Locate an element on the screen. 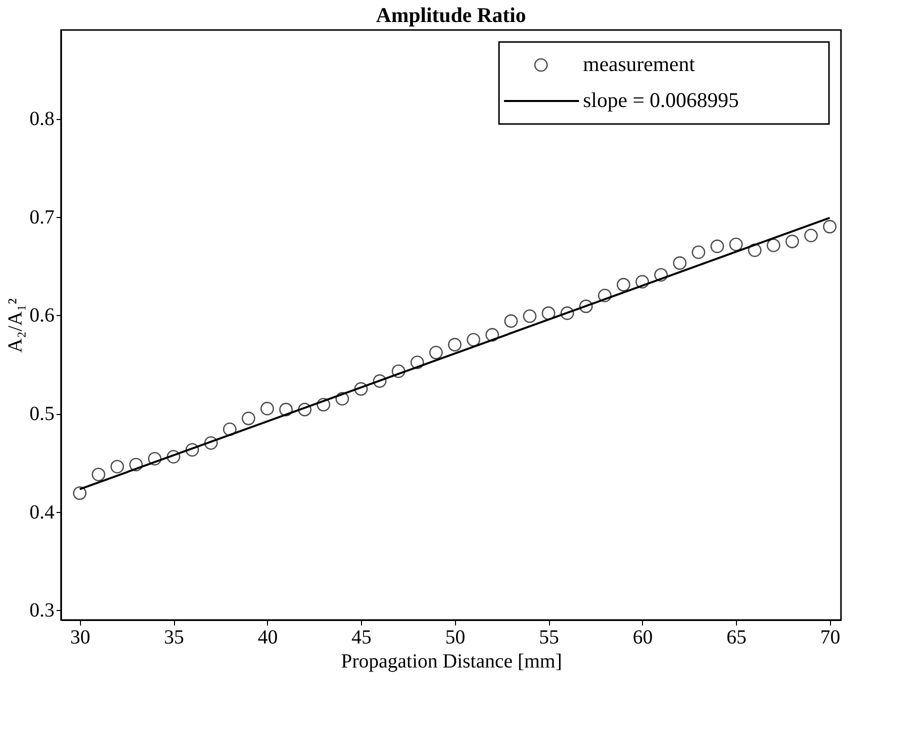 This screenshot has height=732, width=918. x-tick-label: 30 is located at coordinates (80, 637).